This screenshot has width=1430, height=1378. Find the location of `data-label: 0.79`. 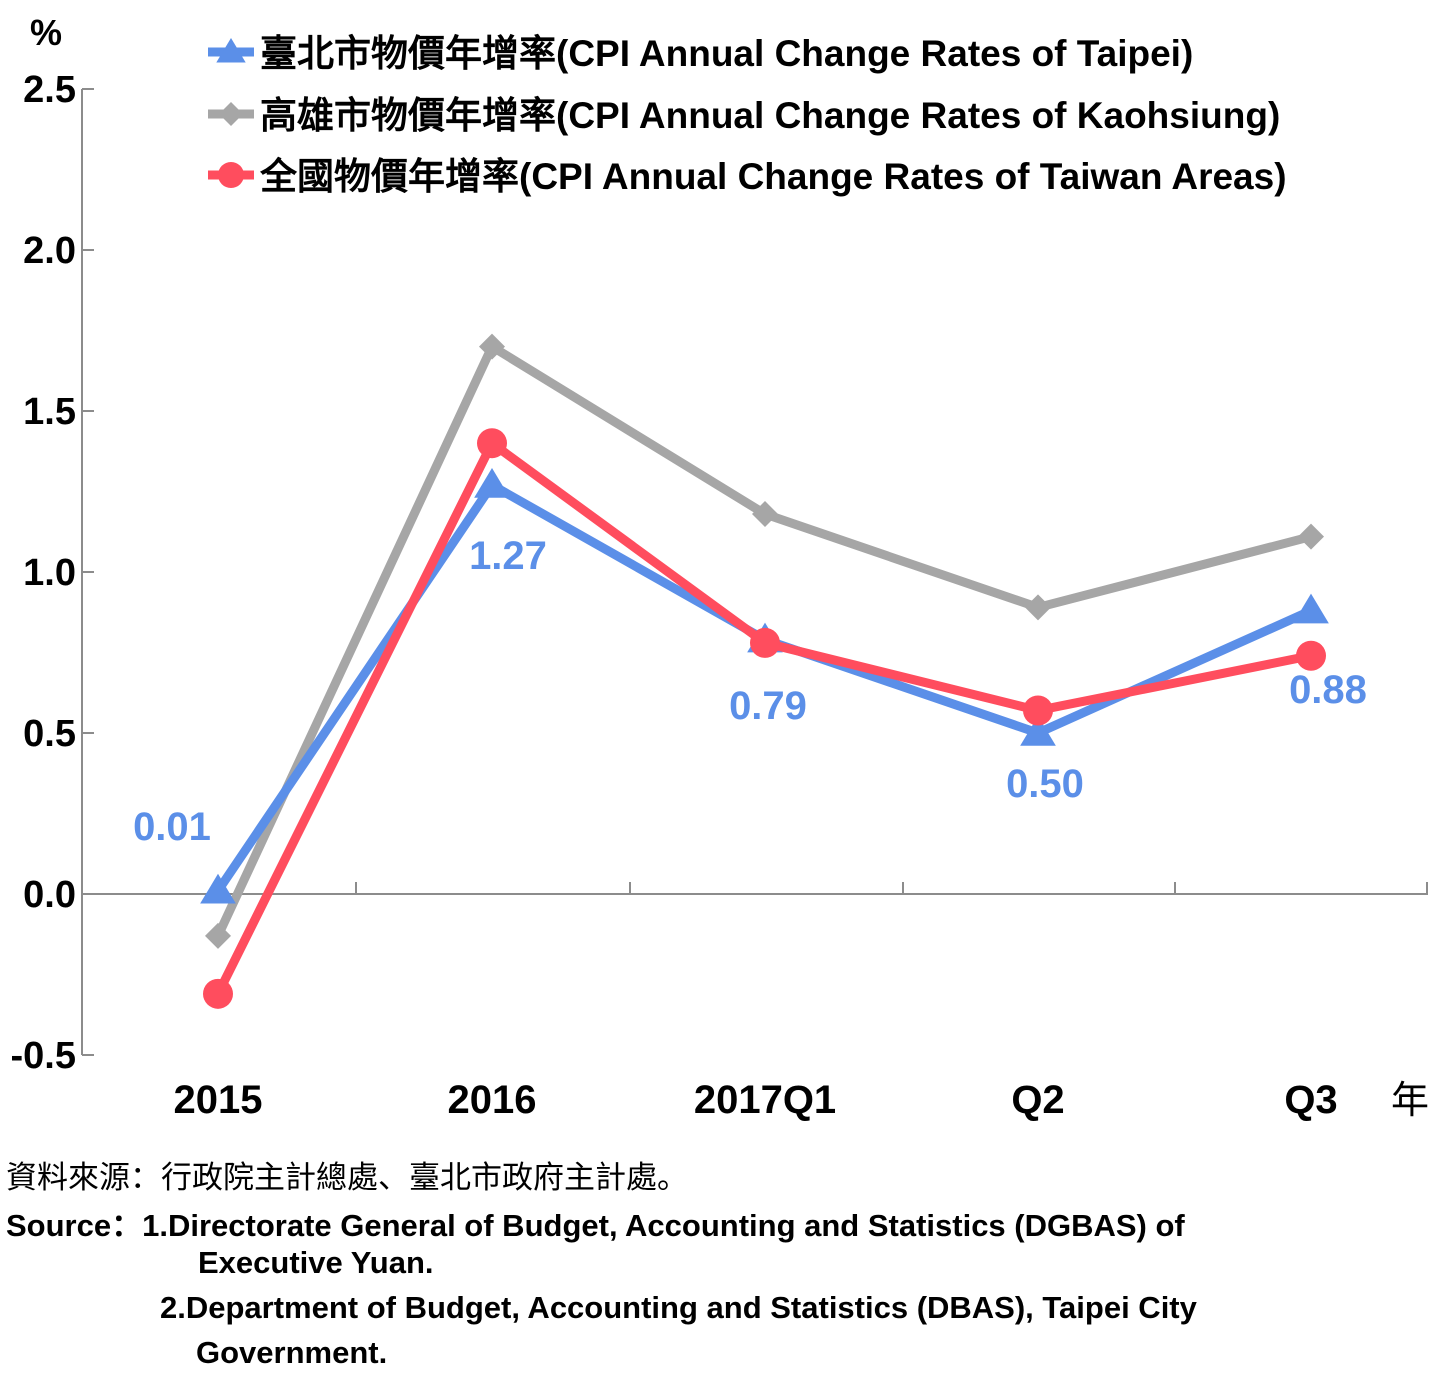

data-label: 0.79 is located at coordinates (768, 706).